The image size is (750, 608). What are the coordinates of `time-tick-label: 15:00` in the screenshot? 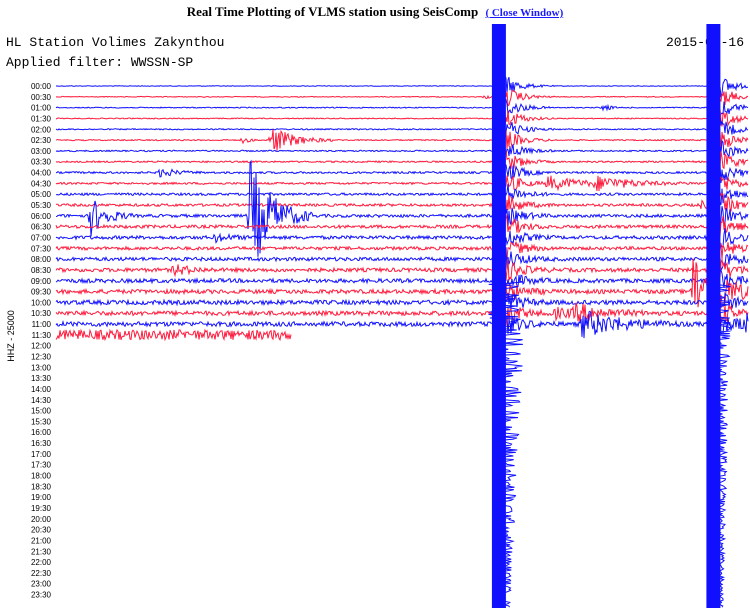 It's located at (41, 411).